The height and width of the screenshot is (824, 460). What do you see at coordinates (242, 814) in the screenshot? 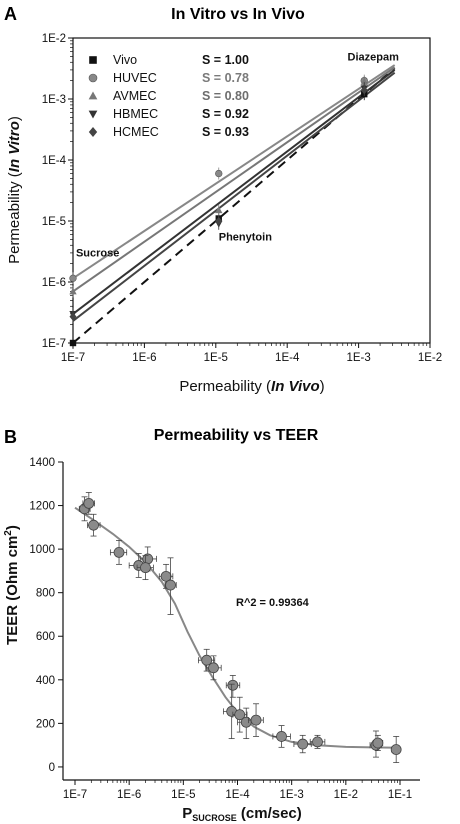
I see `panel-b-x-axis-label: PSUCROSE (cm/sec)` at bounding box center [242, 814].